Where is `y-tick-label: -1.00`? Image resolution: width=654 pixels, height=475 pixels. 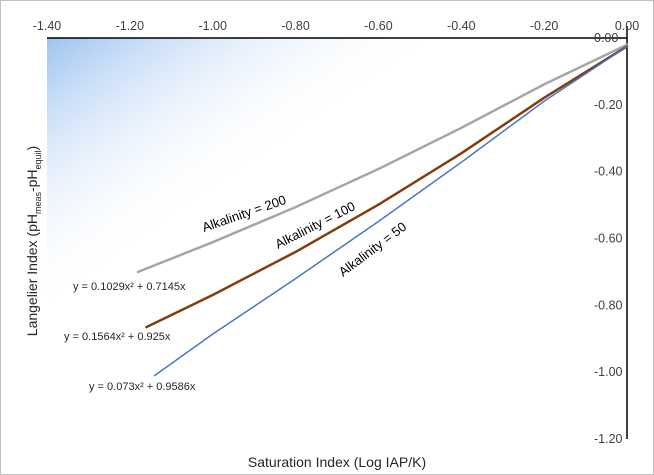
y-tick-label: -1.00 is located at coordinates (608, 372).